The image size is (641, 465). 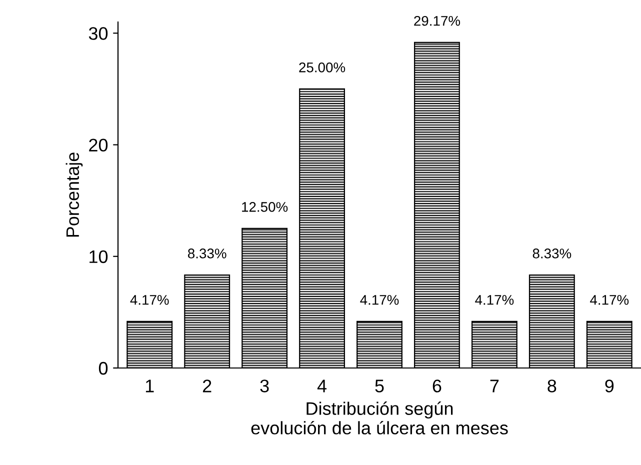 I want to click on x-tick-label: 6, so click(x=437, y=386).